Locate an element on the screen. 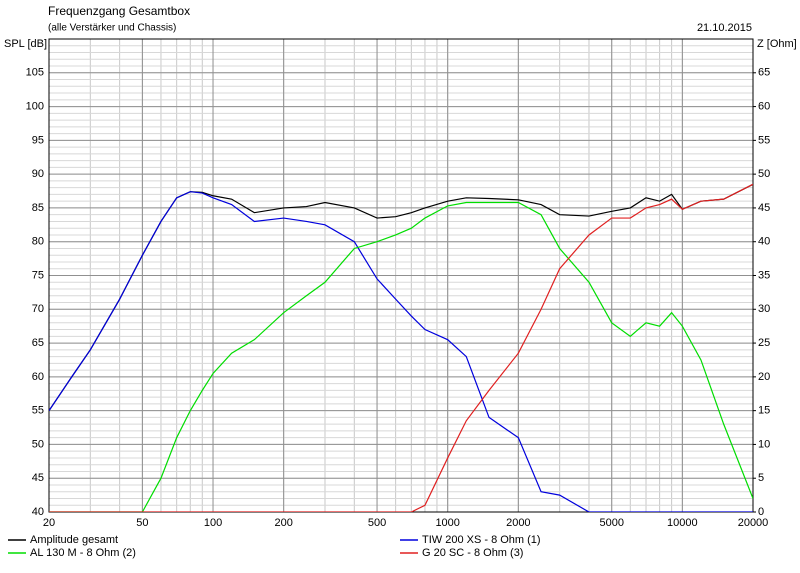 The height and width of the screenshot is (573, 800). chart-subtitle: (alle Verstärker und Chassis) is located at coordinates (112, 28).